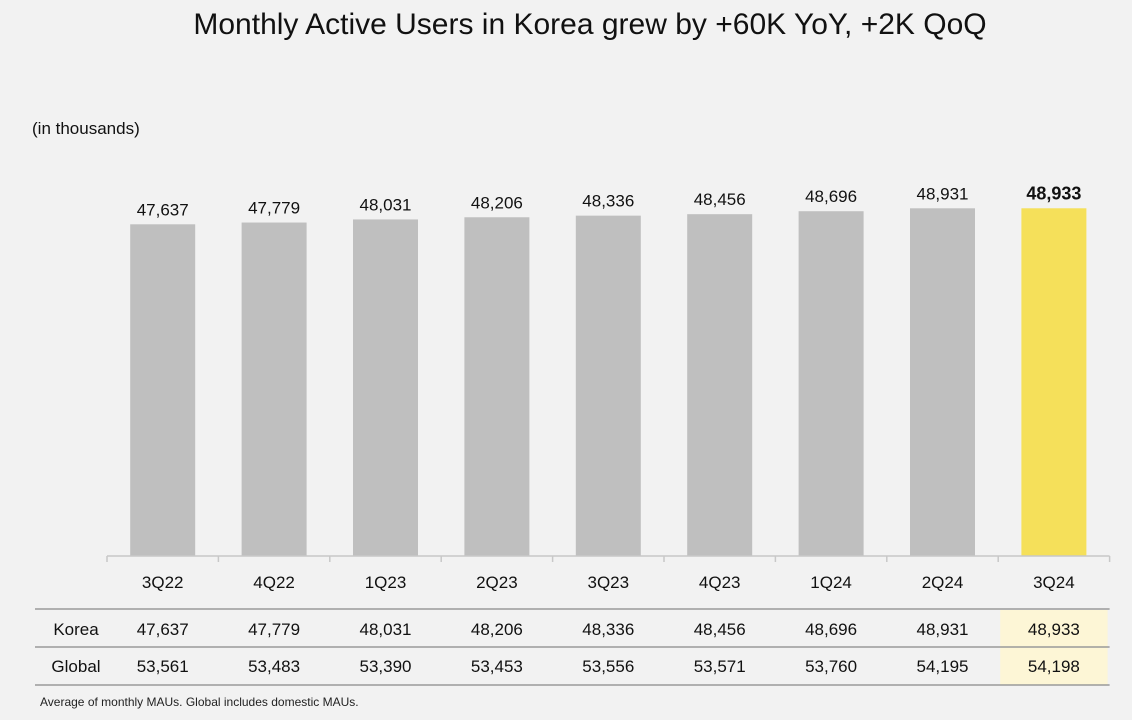 This screenshot has width=1132, height=720. I want to click on table-cell-global-4Q22: 53,483, so click(274, 666).